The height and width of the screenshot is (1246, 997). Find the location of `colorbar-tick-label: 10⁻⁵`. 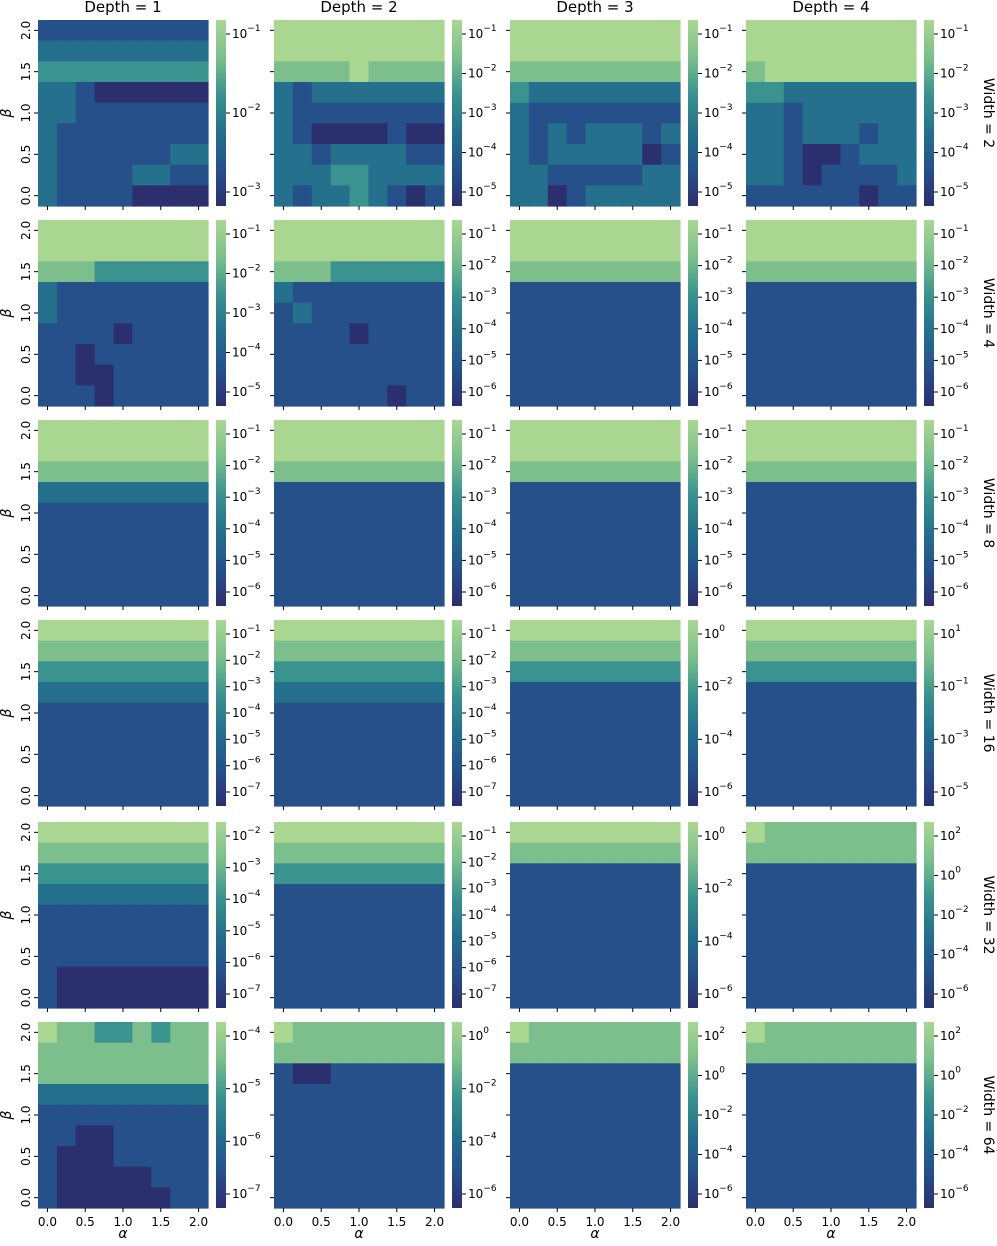

colorbar-tick-label: 10⁻⁵ is located at coordinates (482, 358).